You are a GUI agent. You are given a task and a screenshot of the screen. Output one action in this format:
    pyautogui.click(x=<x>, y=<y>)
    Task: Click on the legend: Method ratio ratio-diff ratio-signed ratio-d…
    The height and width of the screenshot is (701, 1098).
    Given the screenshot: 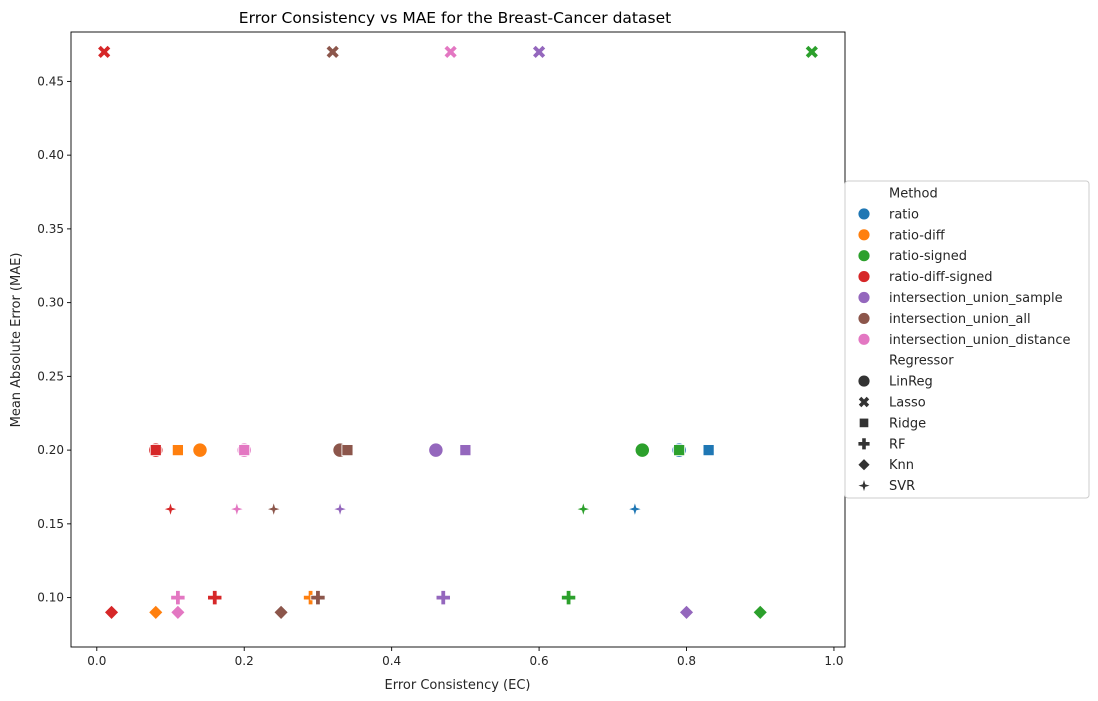 What is the action you would take?
    pyautogui.click(x=967, y=339)
    